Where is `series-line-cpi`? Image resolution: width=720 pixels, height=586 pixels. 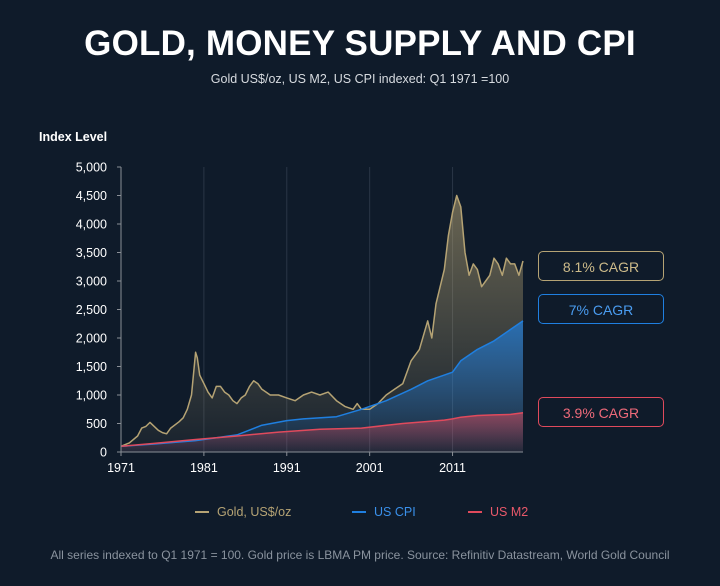
series-line-cpi is located at coordinates (322, 384).